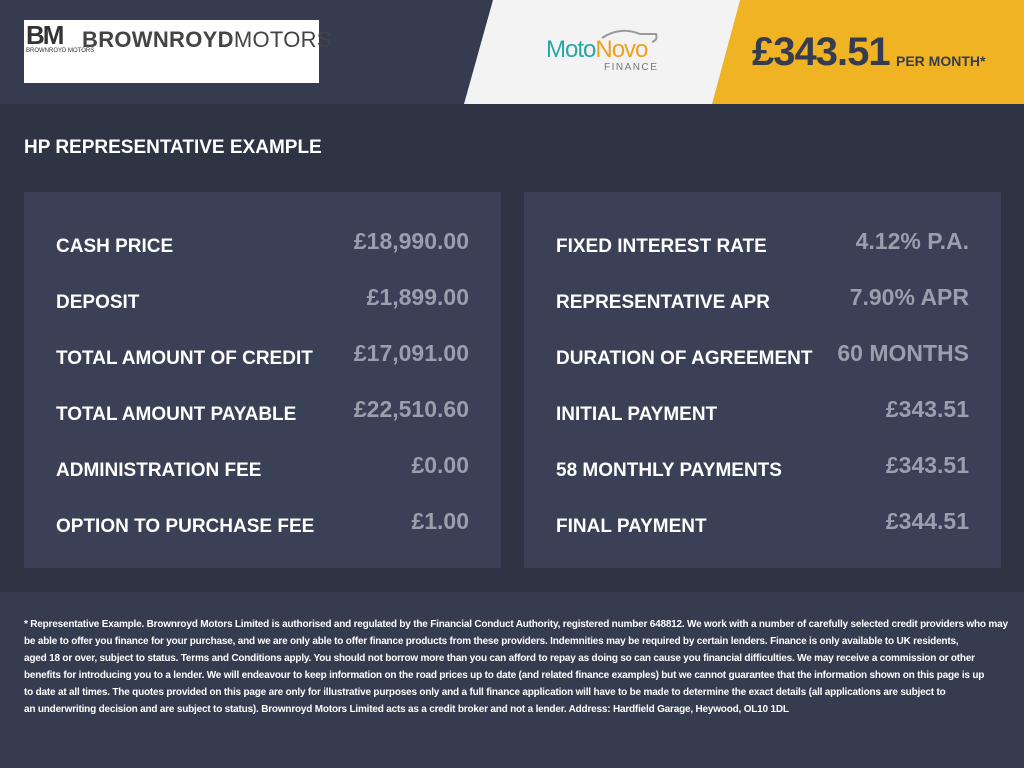  I want to click on finance-logo-panel, so click(609, 52).